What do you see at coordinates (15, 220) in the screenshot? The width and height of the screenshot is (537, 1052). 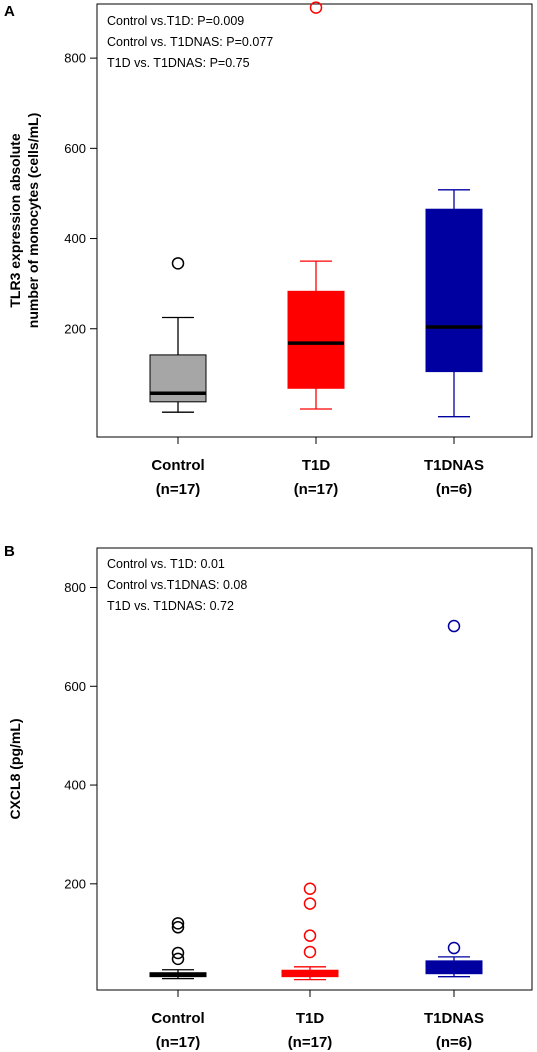 I see `y-axis-label: TLR3 expression absolute` at bounding box center [15, 220].